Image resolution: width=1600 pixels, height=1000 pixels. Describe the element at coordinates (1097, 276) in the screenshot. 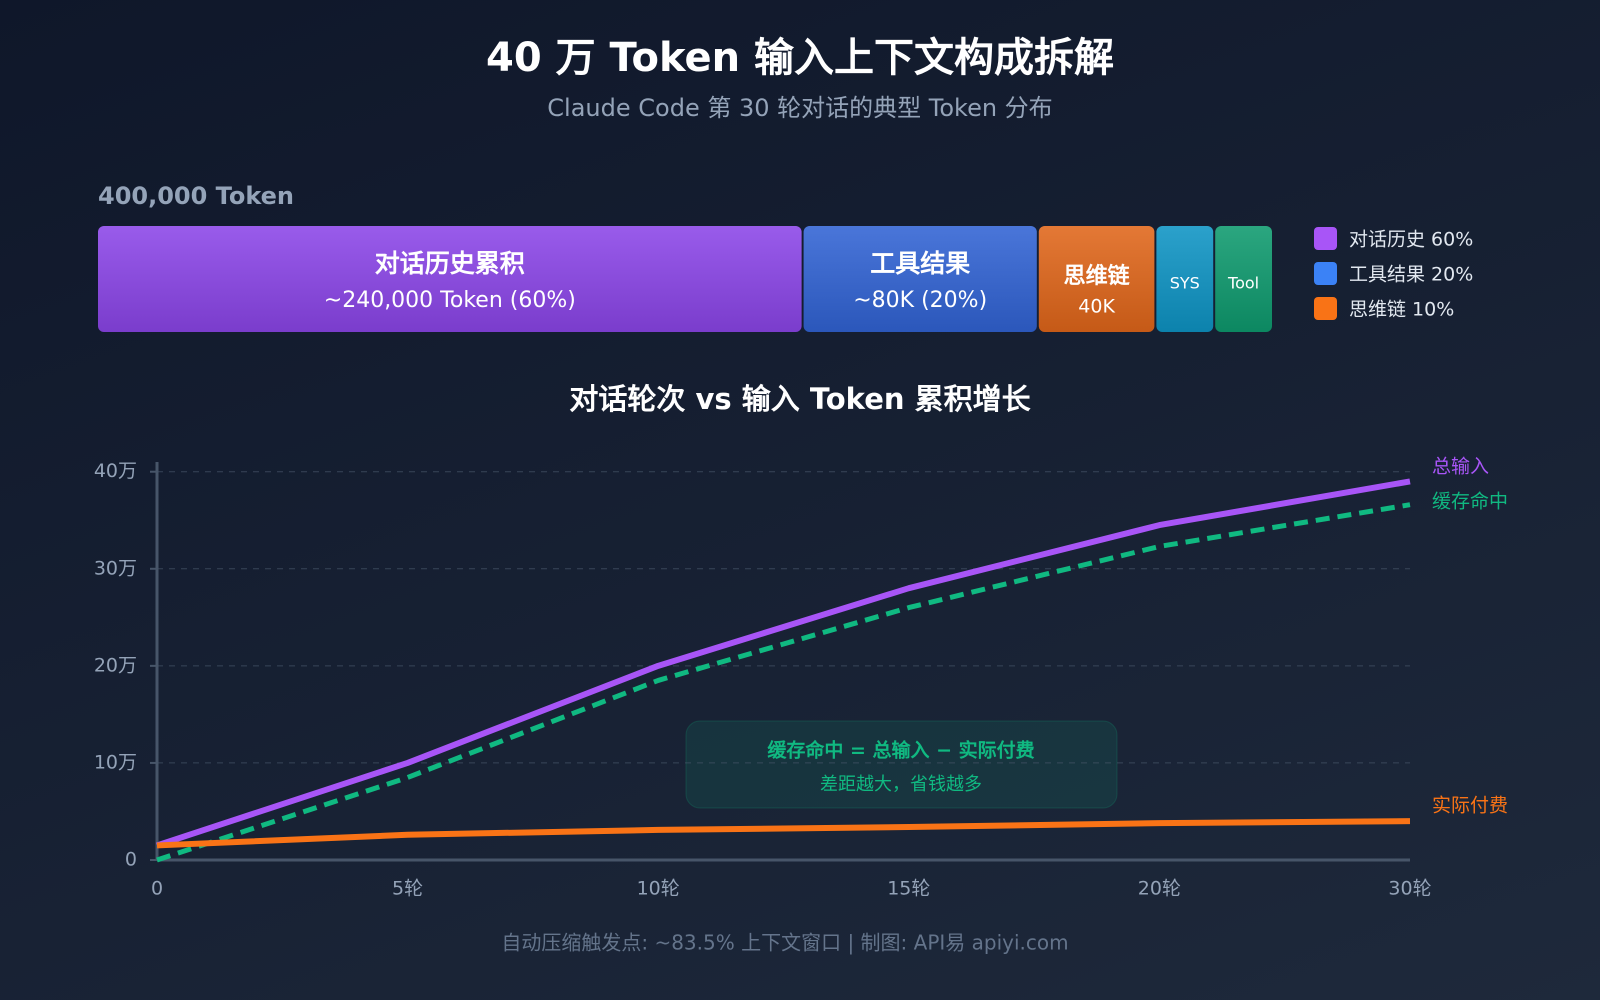

I see `segment-label: 思维链` at that location.